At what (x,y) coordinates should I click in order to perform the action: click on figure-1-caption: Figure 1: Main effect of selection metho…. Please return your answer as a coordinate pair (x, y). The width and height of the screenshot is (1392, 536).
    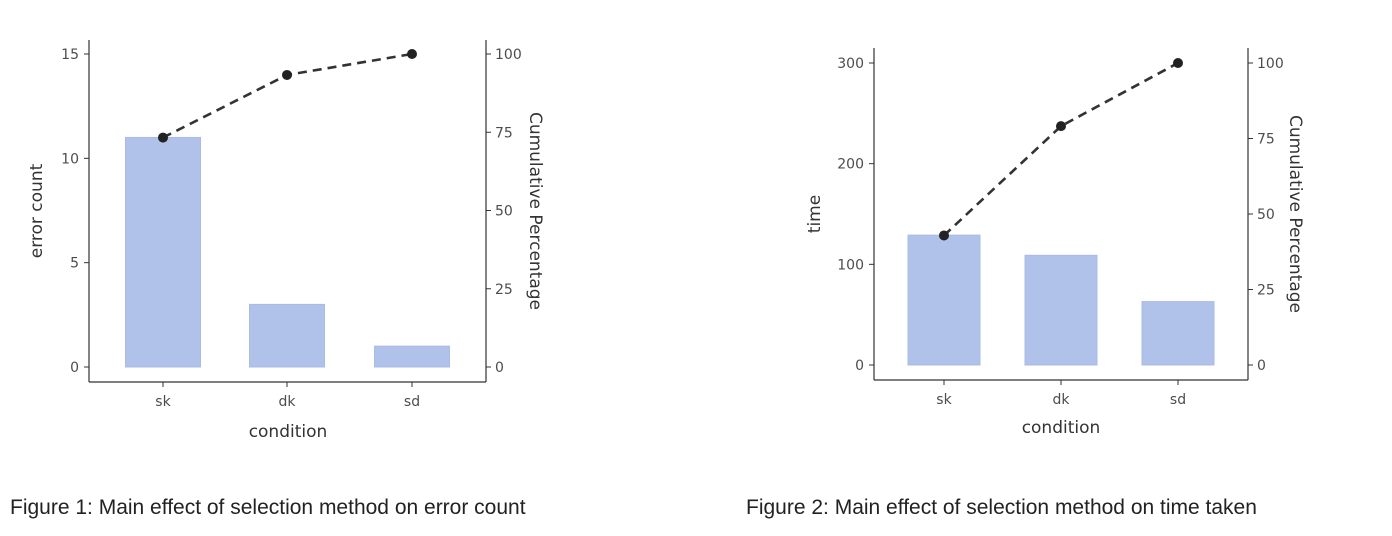
    Looking at the image, I should click on (268, 507).